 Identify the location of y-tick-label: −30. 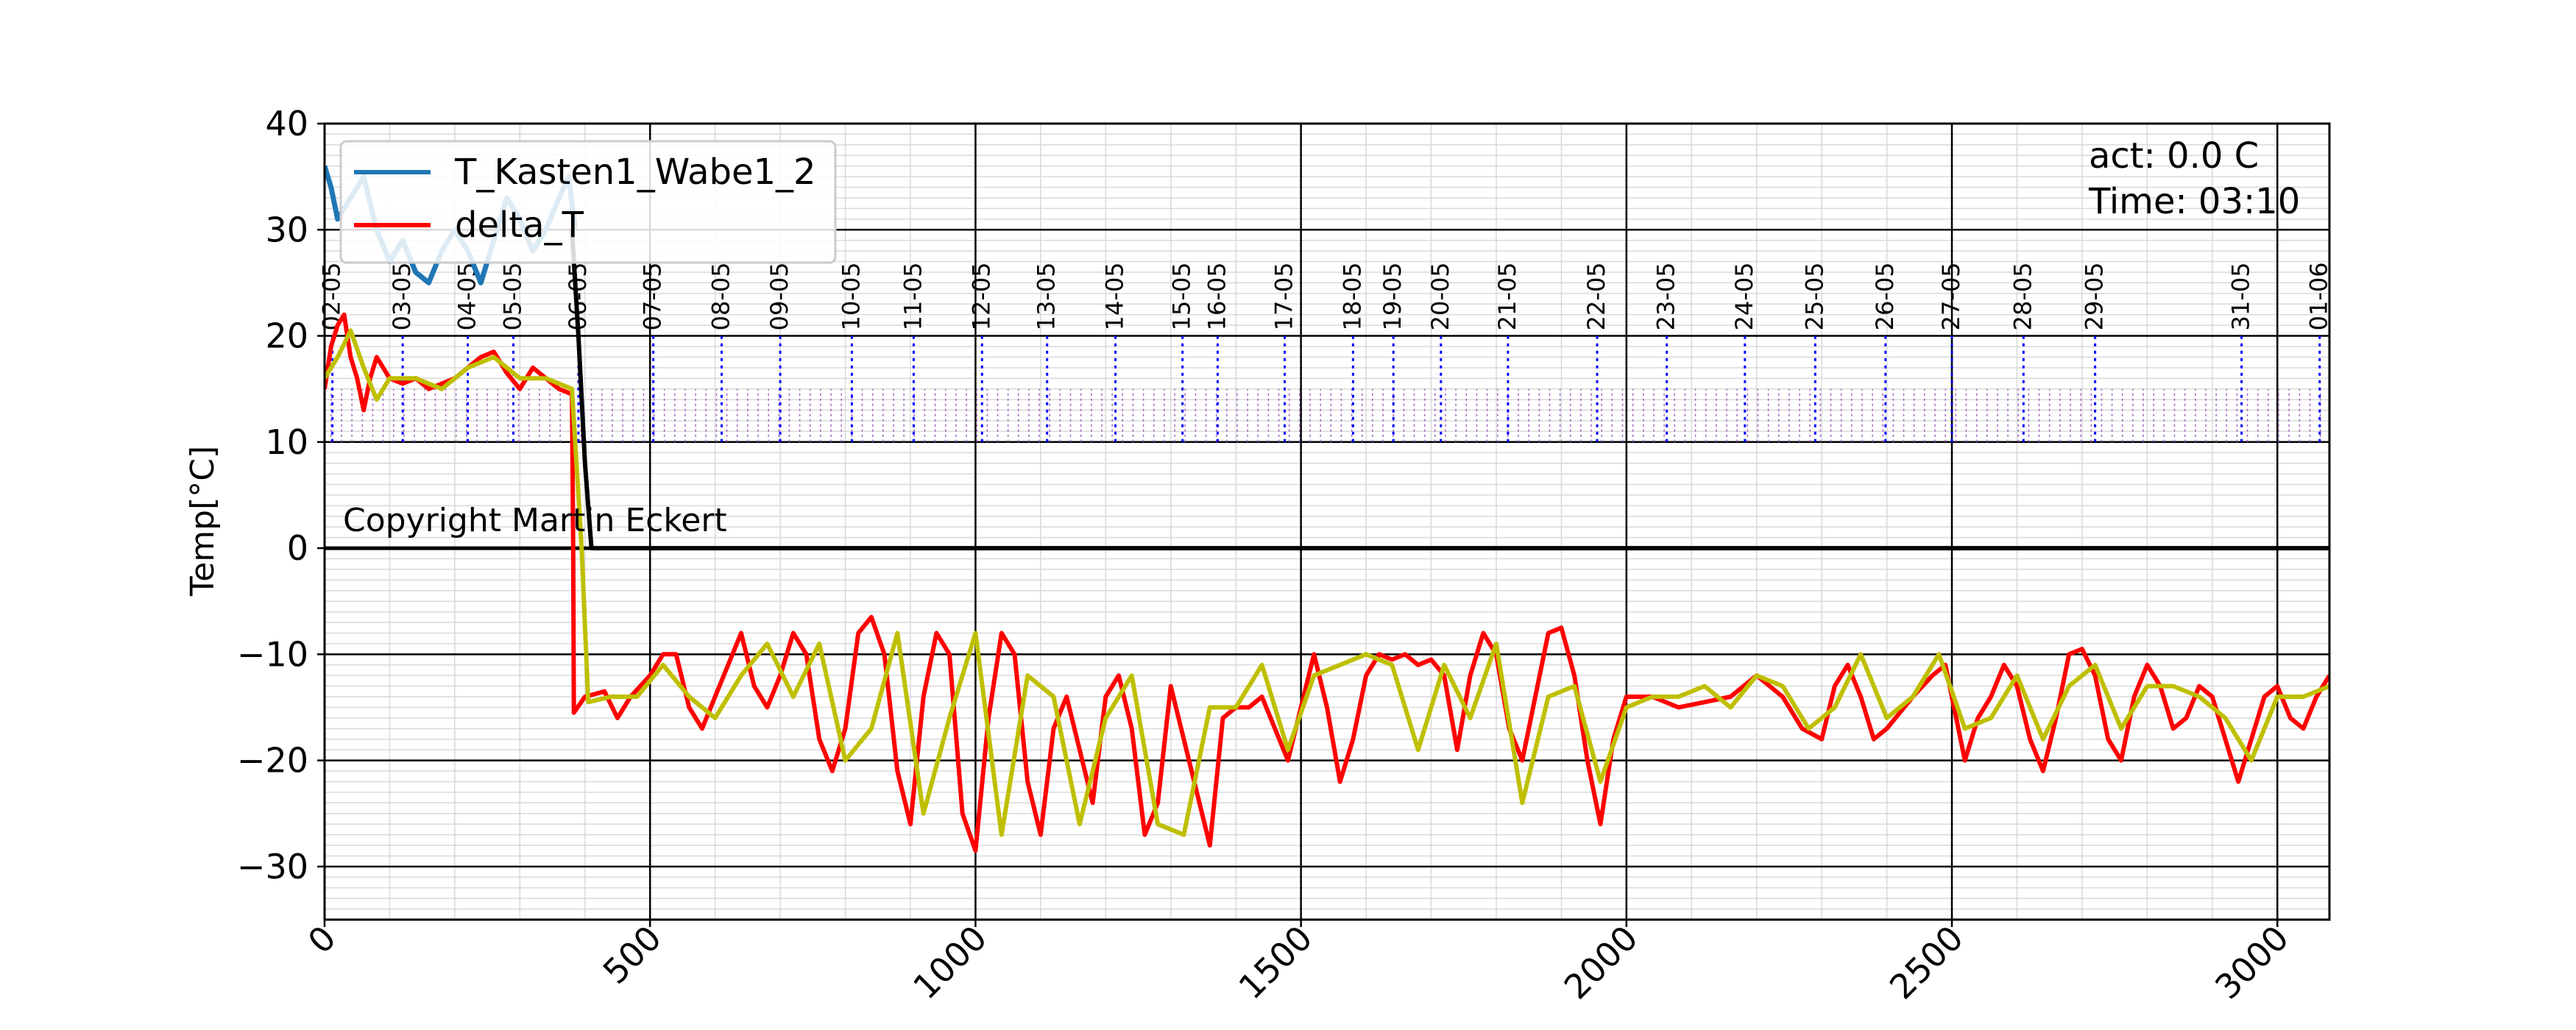
(272, 867).